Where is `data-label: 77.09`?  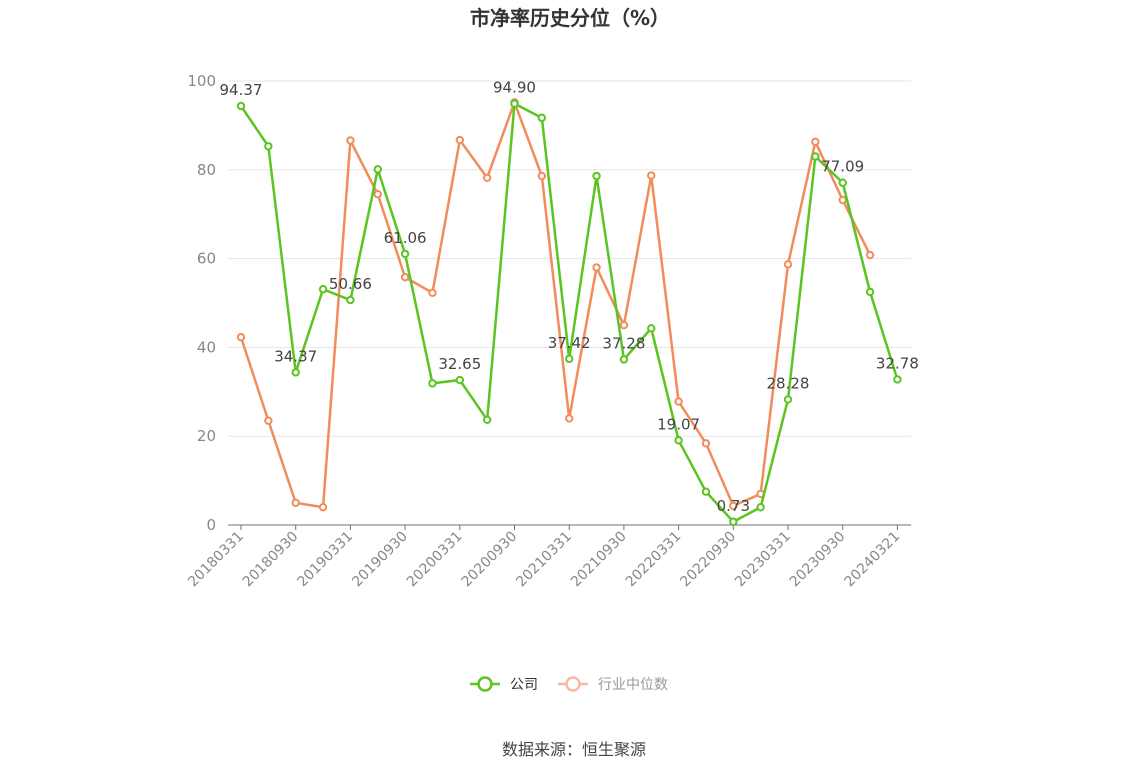
data-label: 77.09 is located at coordinates (842, 167).